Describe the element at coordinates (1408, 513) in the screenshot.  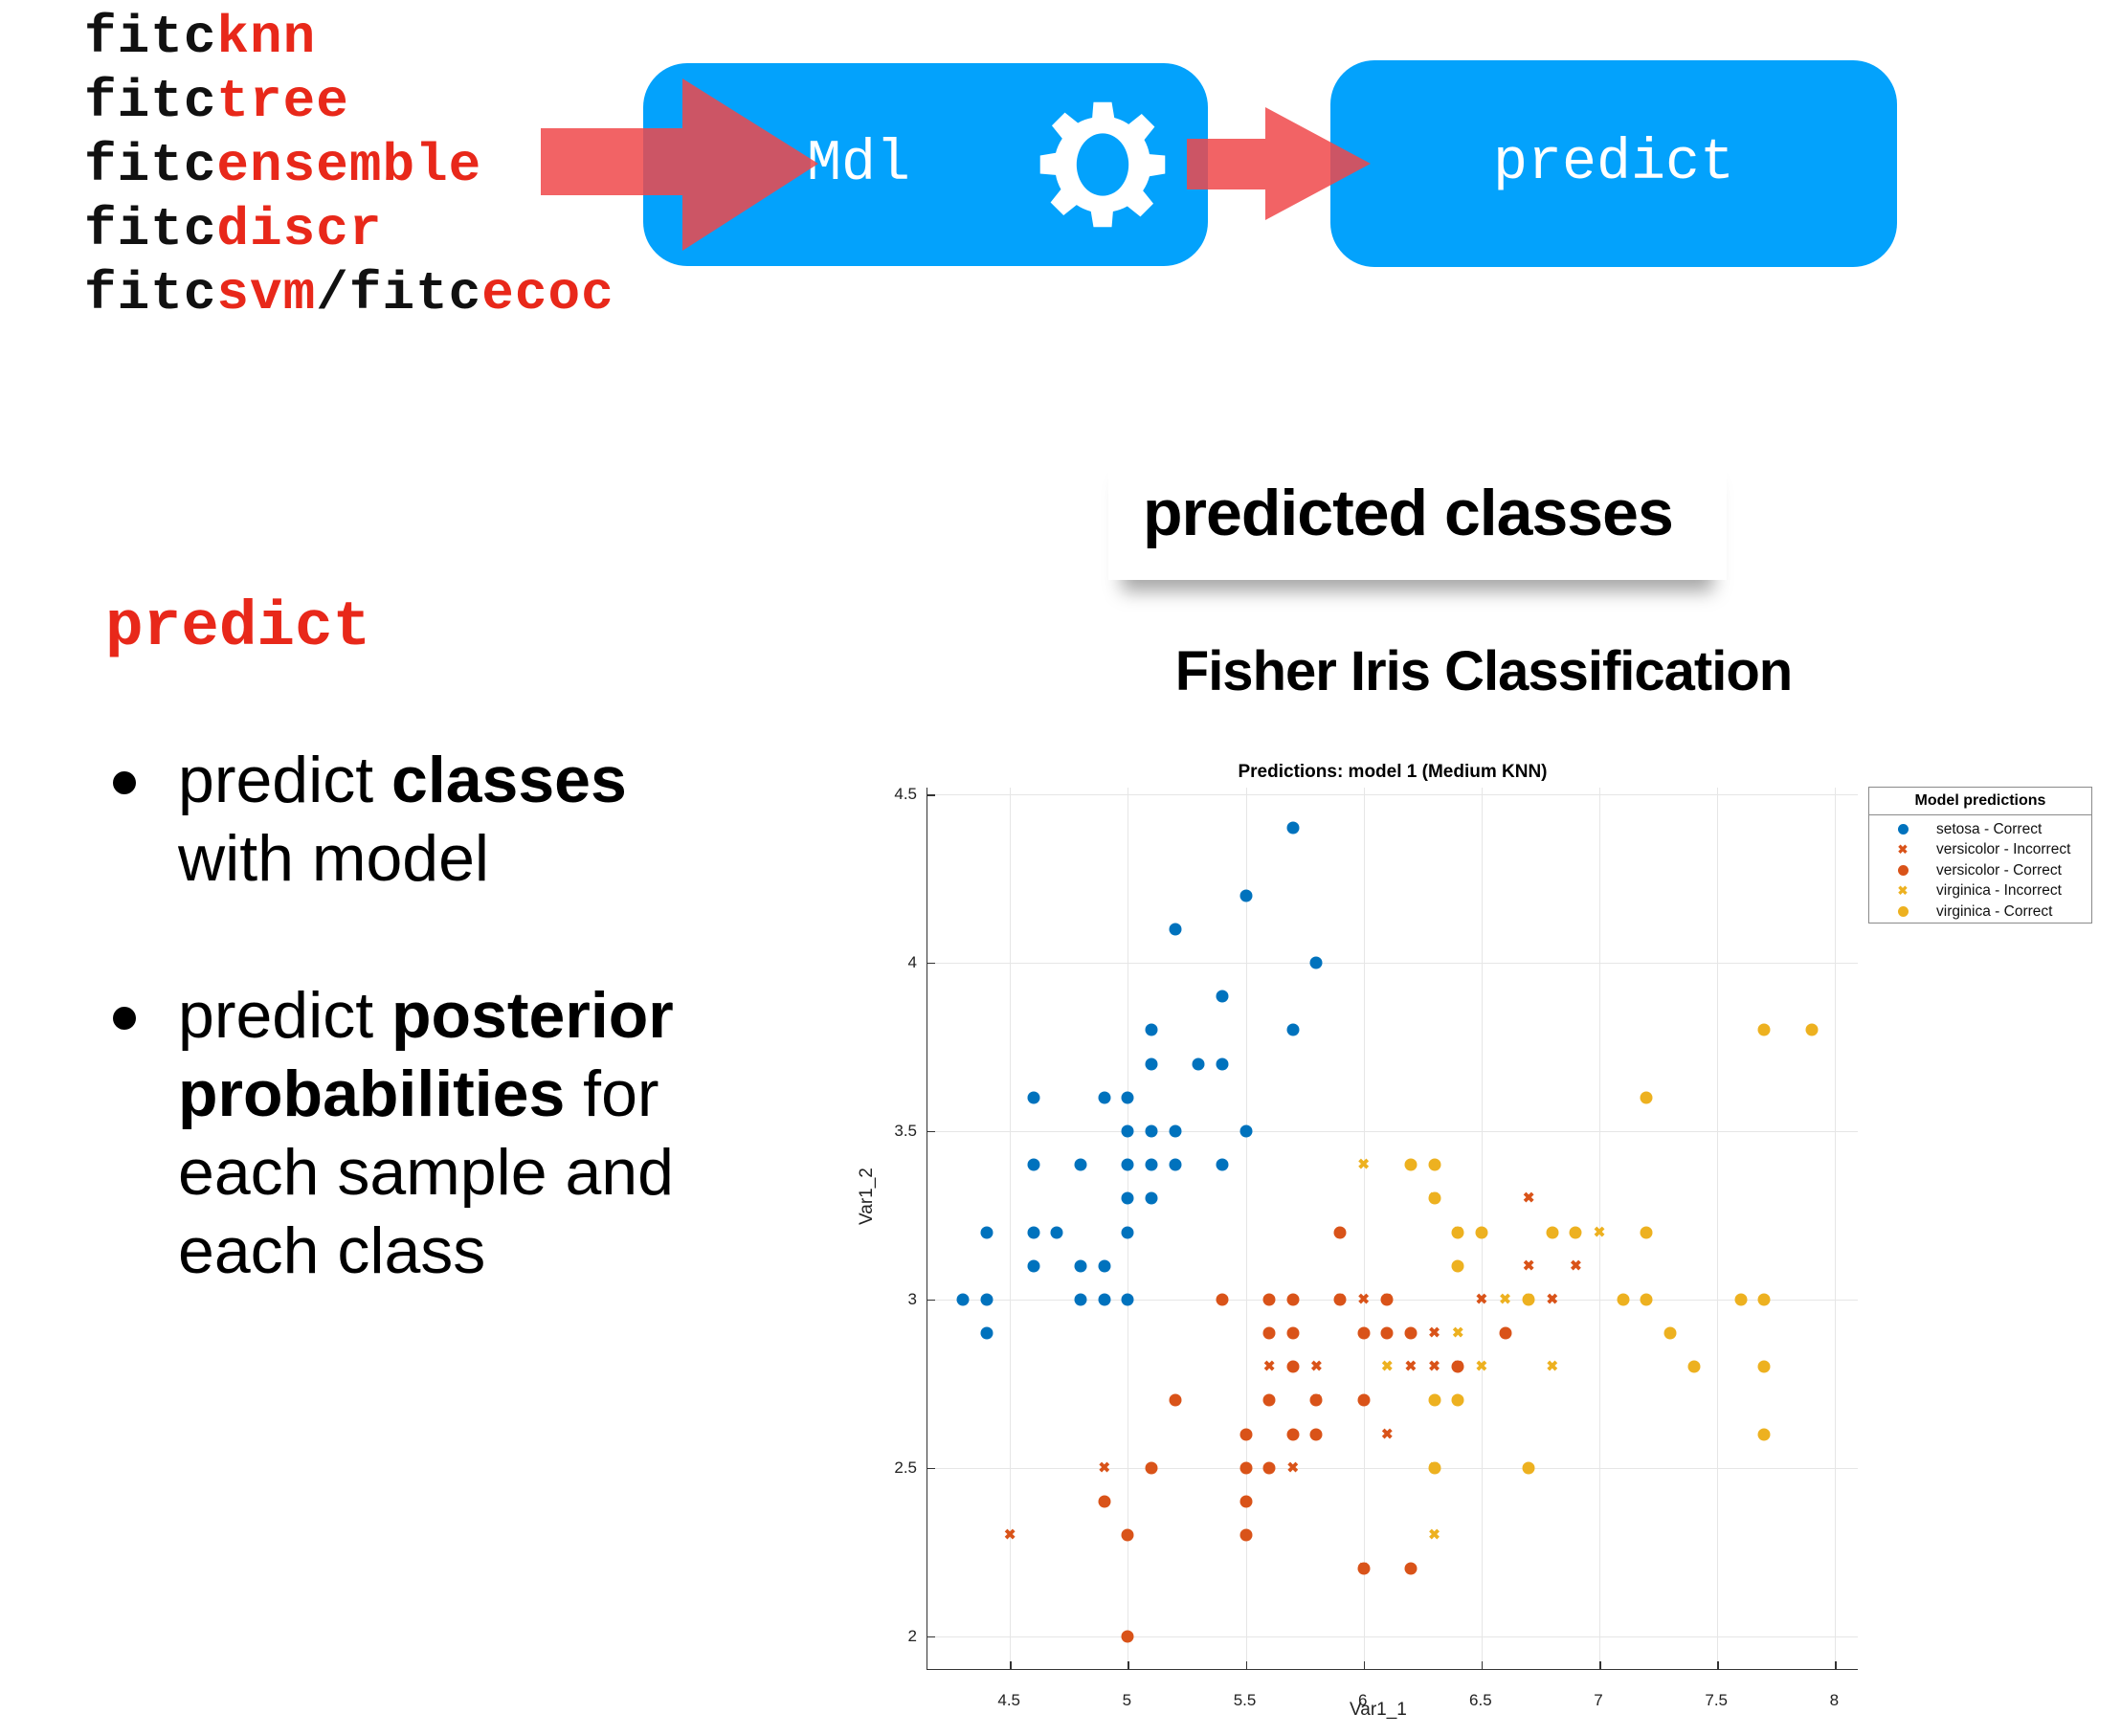
I see `callout-label: predicted classes` at that location.